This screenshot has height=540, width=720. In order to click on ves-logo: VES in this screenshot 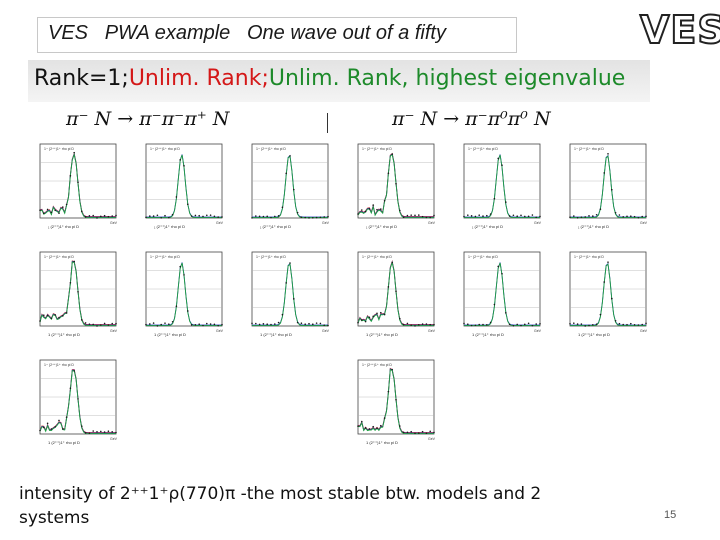, I will do `click(679, 30)`.